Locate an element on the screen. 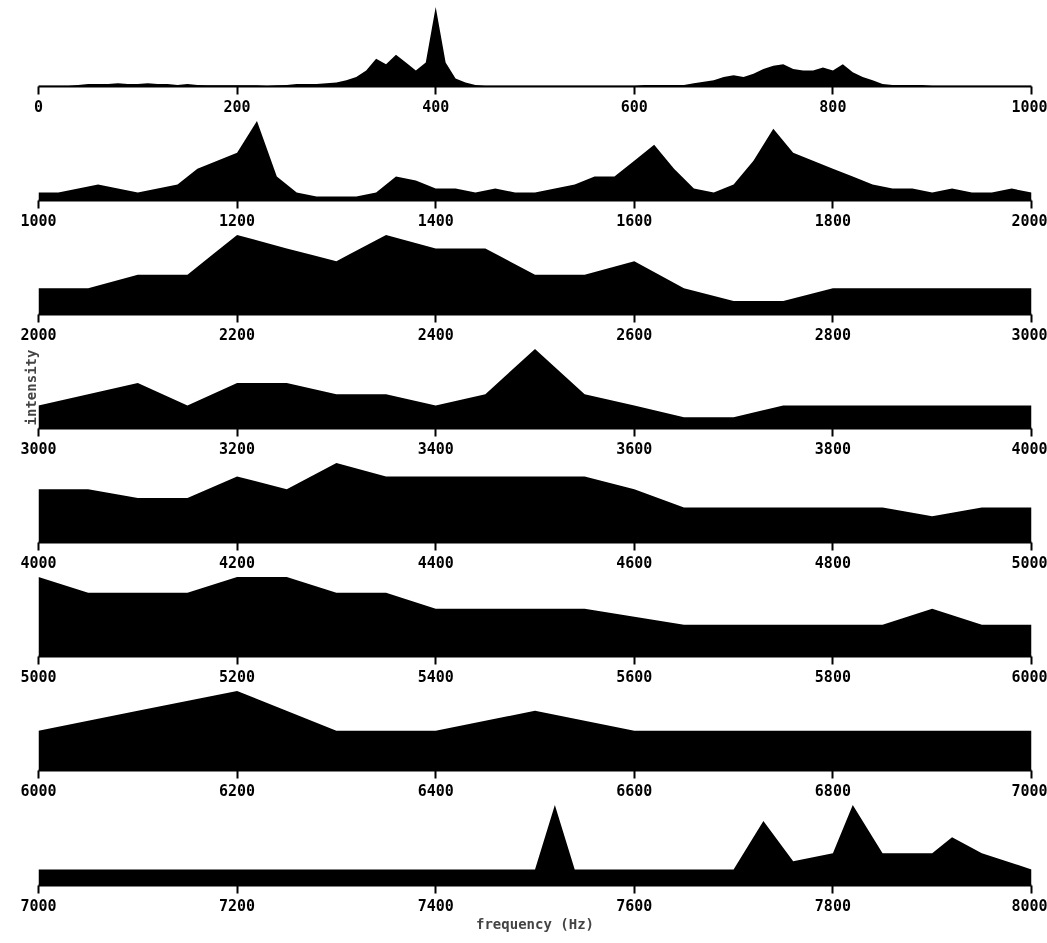 The image size is (1047, 943). x-tick-label: 2600 is located at coordinates (634, 334).